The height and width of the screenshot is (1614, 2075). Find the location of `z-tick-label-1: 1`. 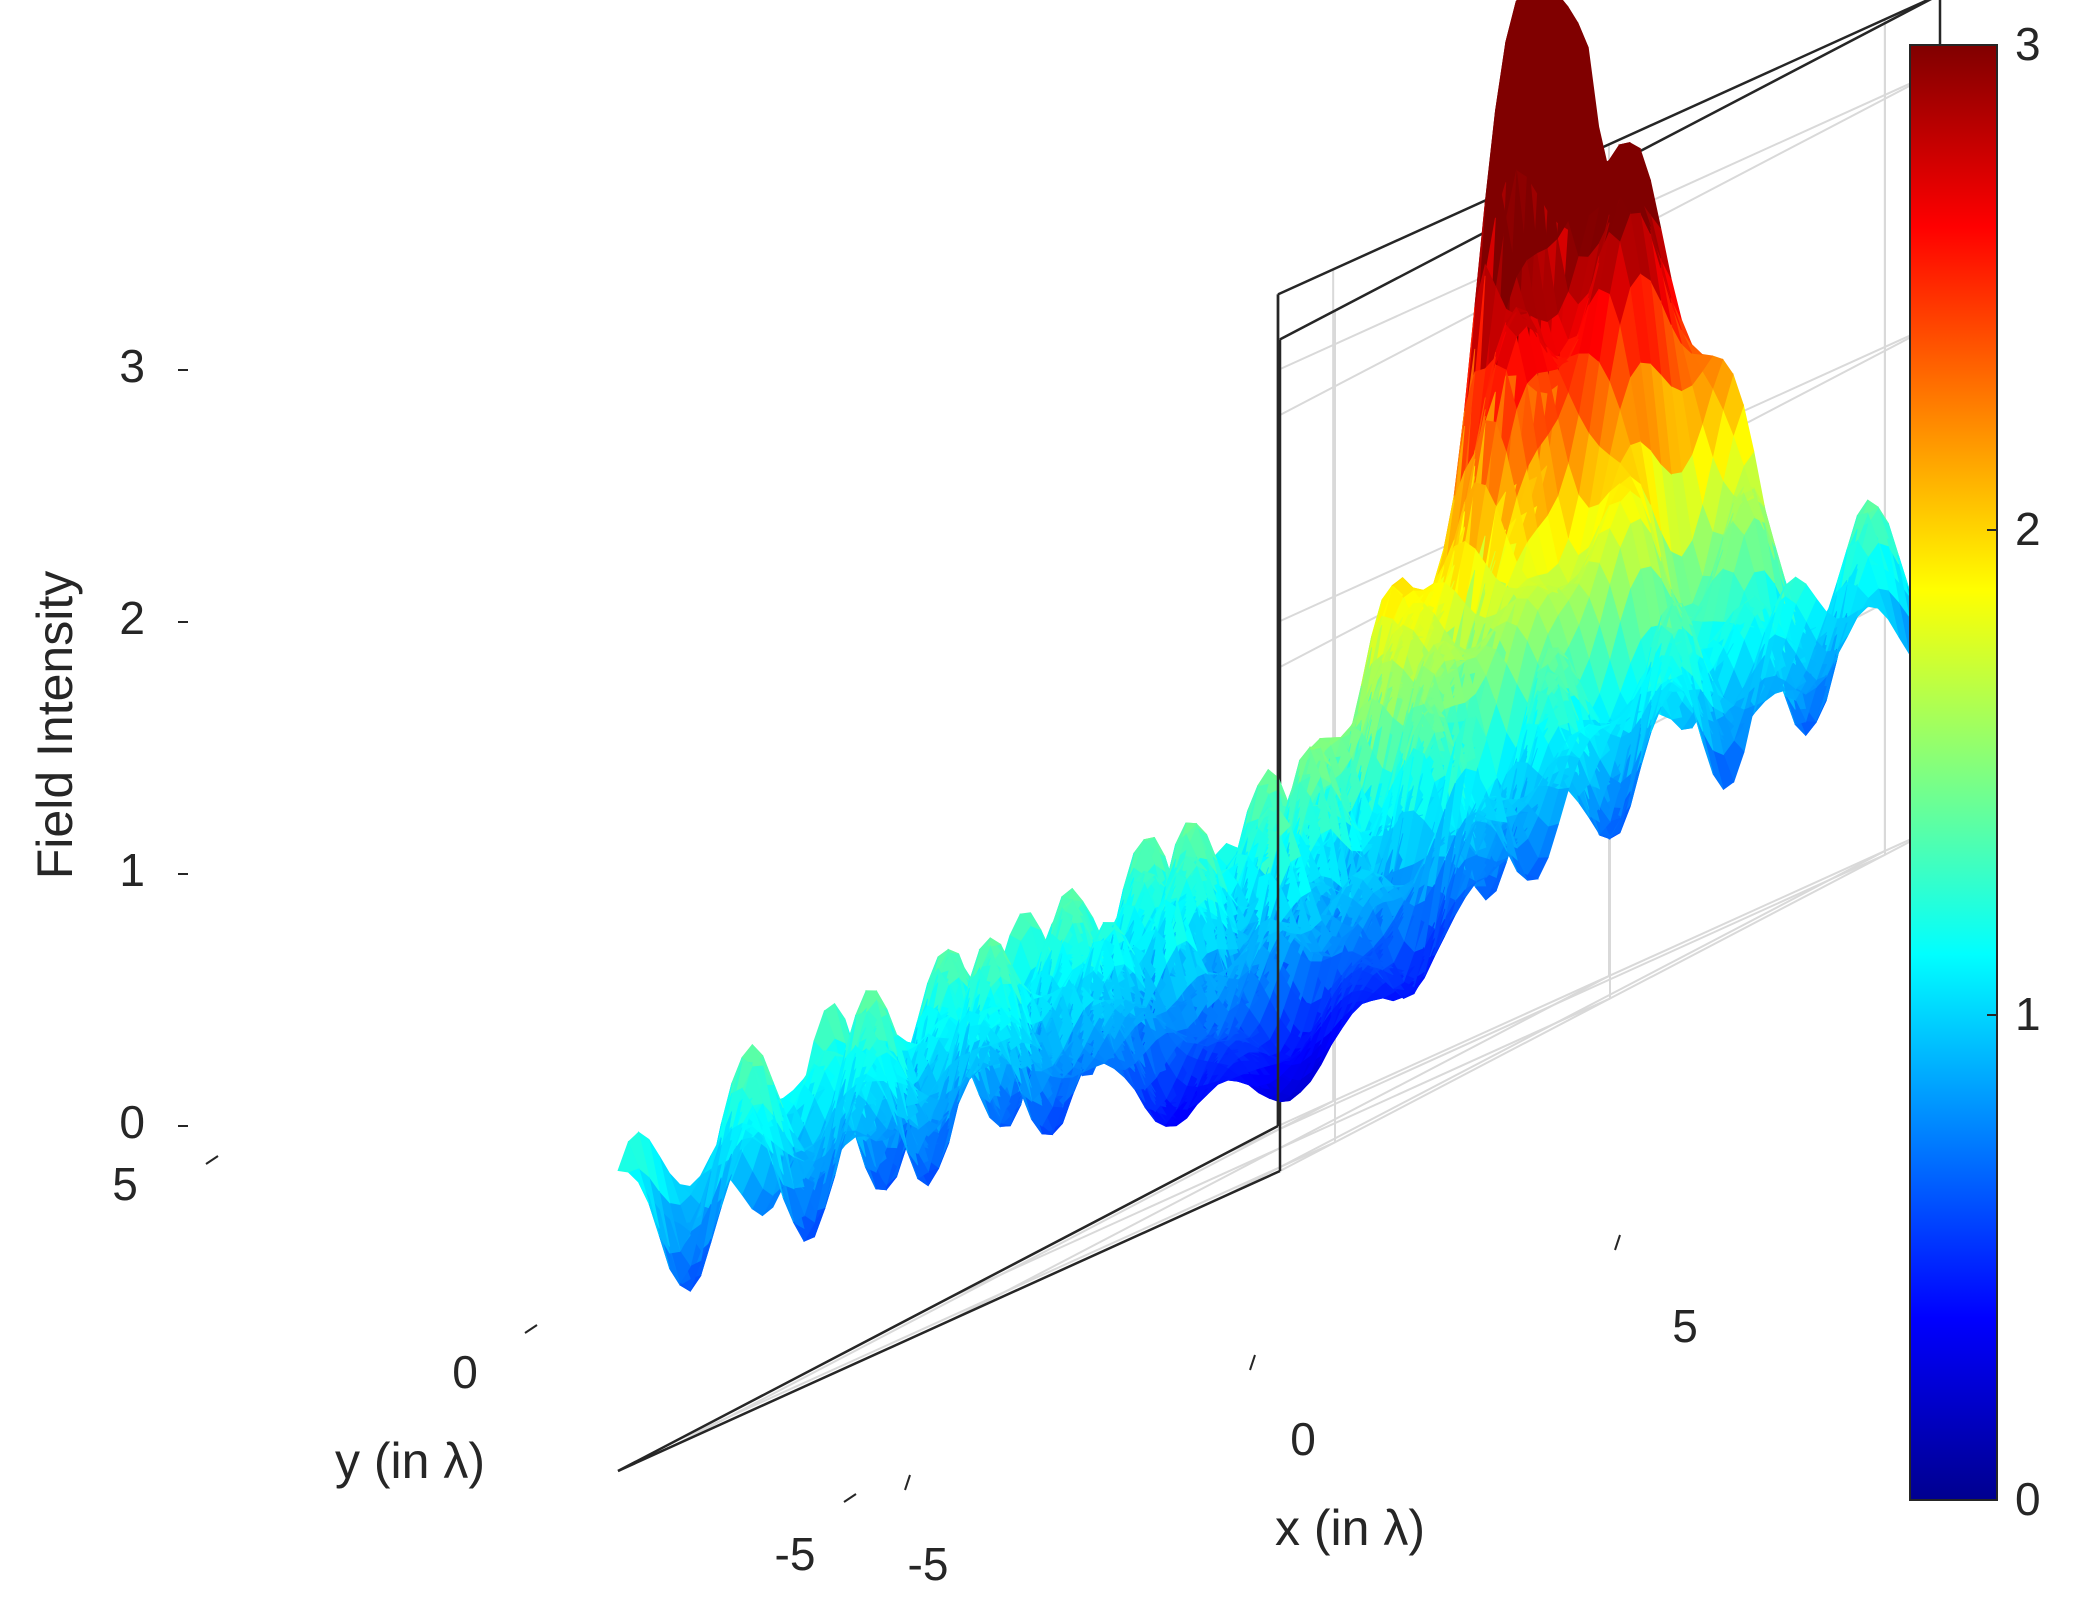

z-tick-label-1: 1 is located at coordinates (132, 870).